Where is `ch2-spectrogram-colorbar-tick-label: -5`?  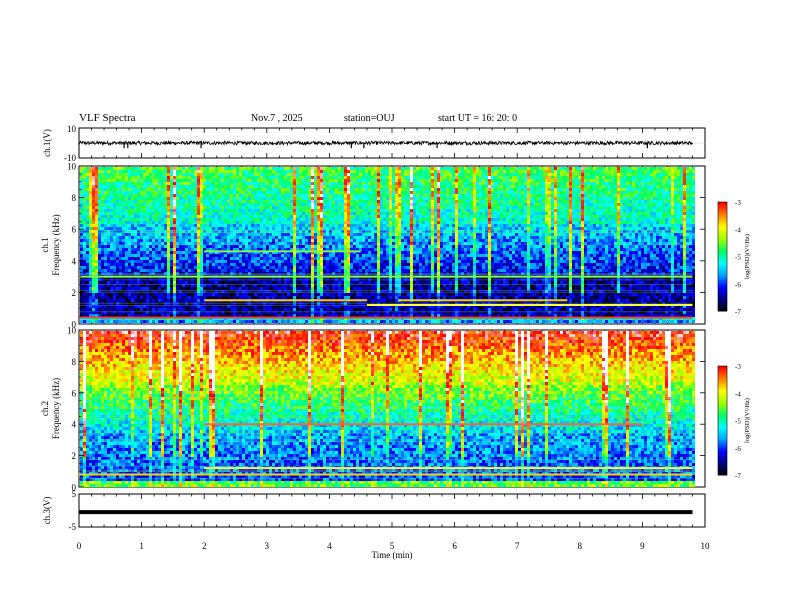 ch2-spectrogram-colorbar-tick-label: -5 is located at coordinates (738, 422).